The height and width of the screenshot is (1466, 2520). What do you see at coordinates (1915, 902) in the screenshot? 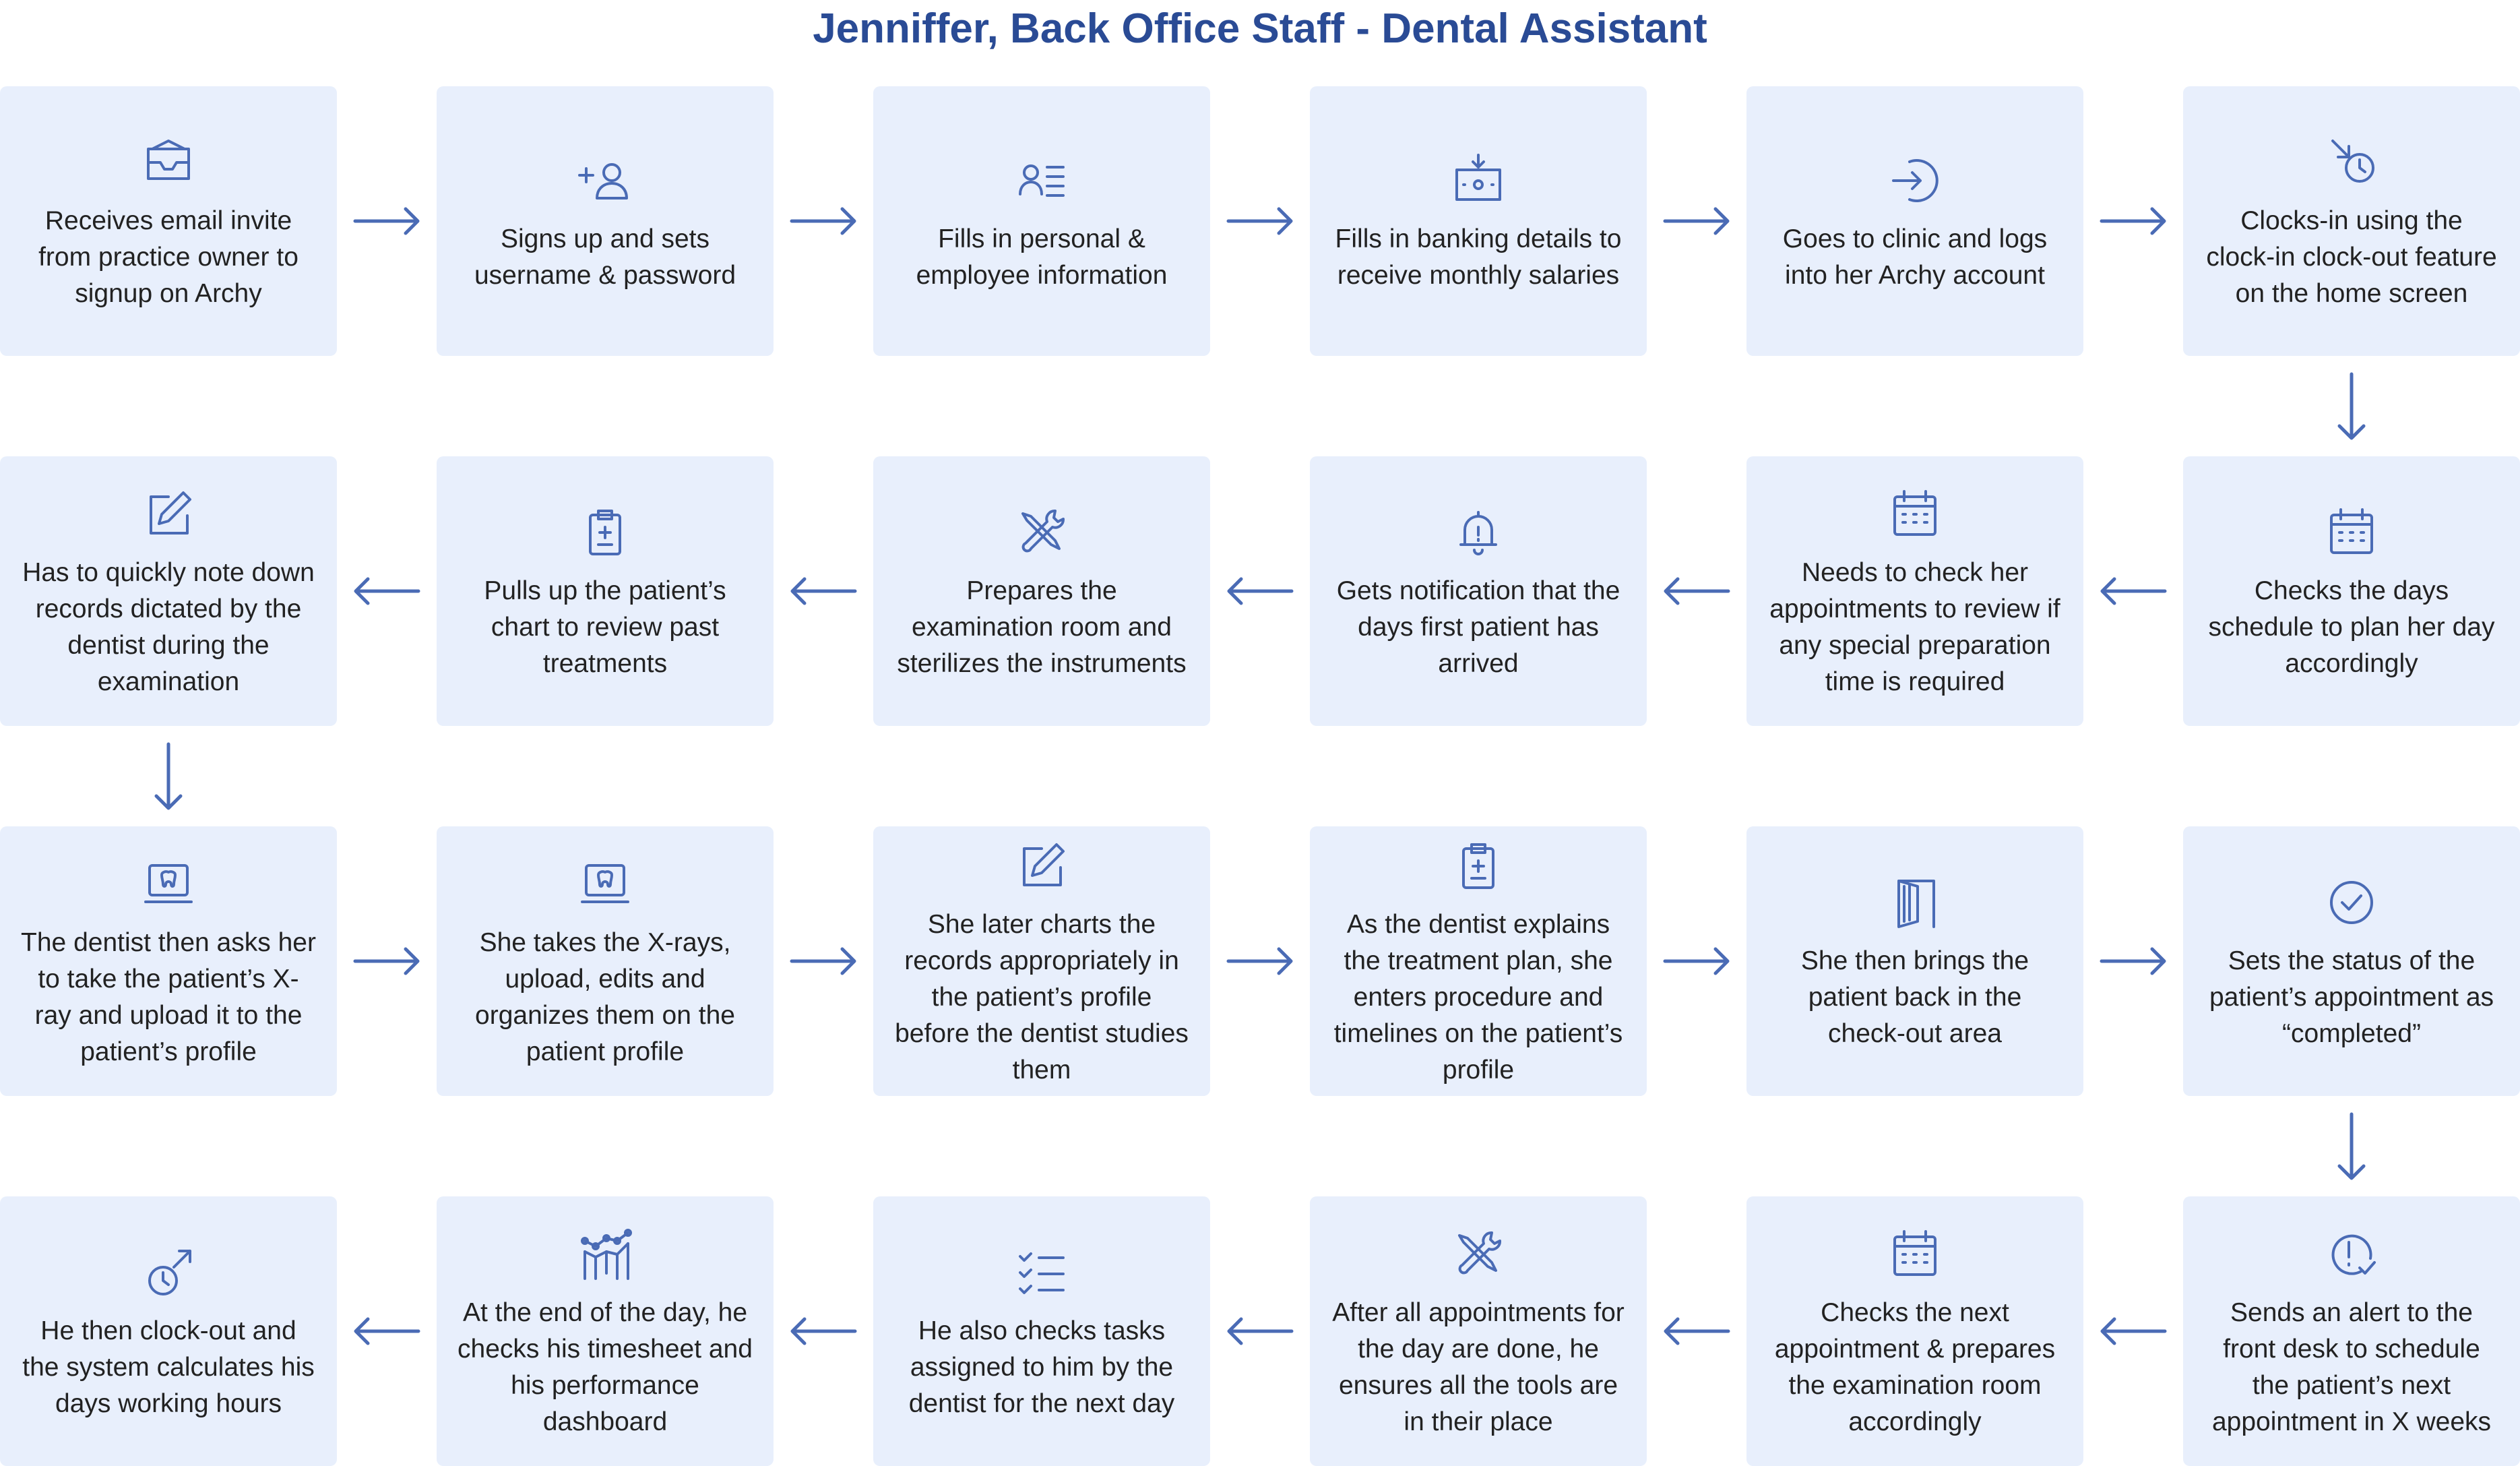
I see `door-icon` at bounding box center [1915, 902].